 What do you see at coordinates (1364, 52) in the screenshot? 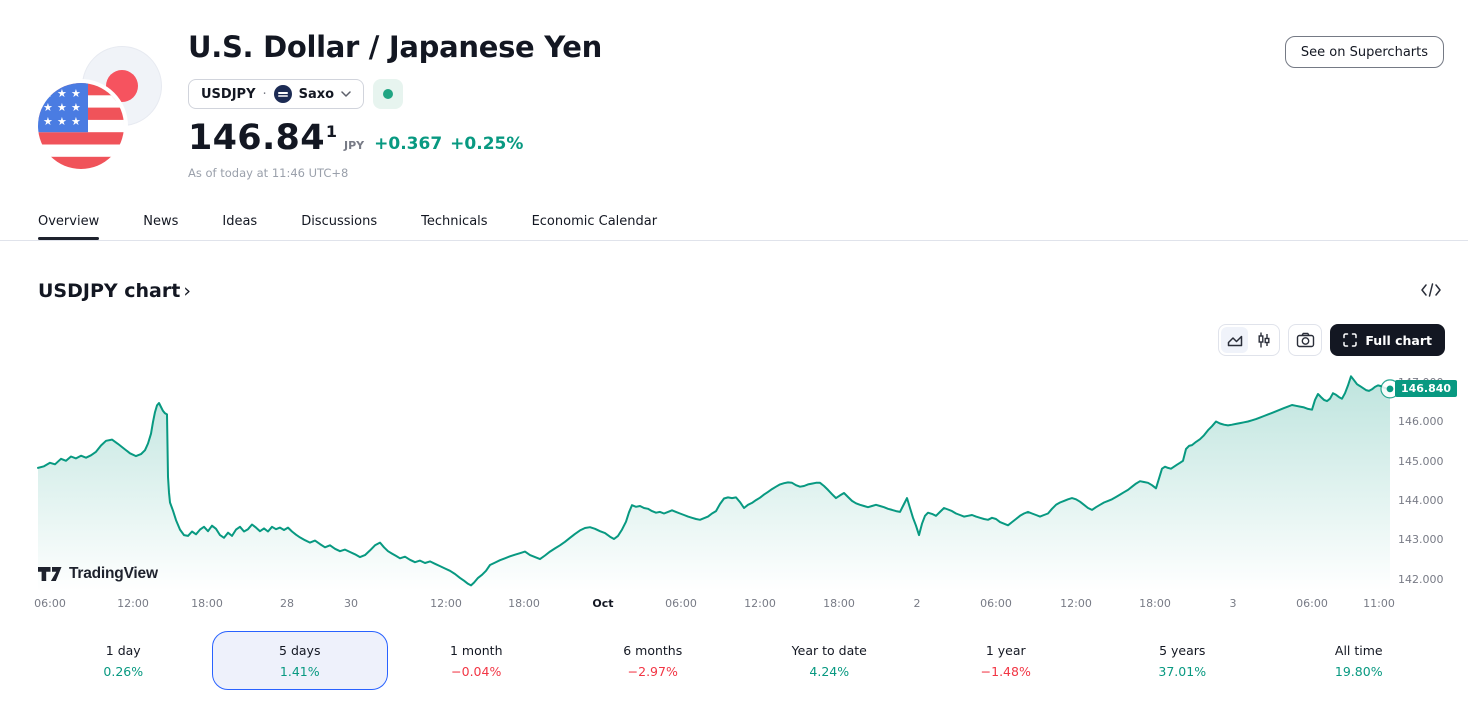
I see `see-on-supercharts-button: See on Supercharts` at bounding box center [1364, 52].